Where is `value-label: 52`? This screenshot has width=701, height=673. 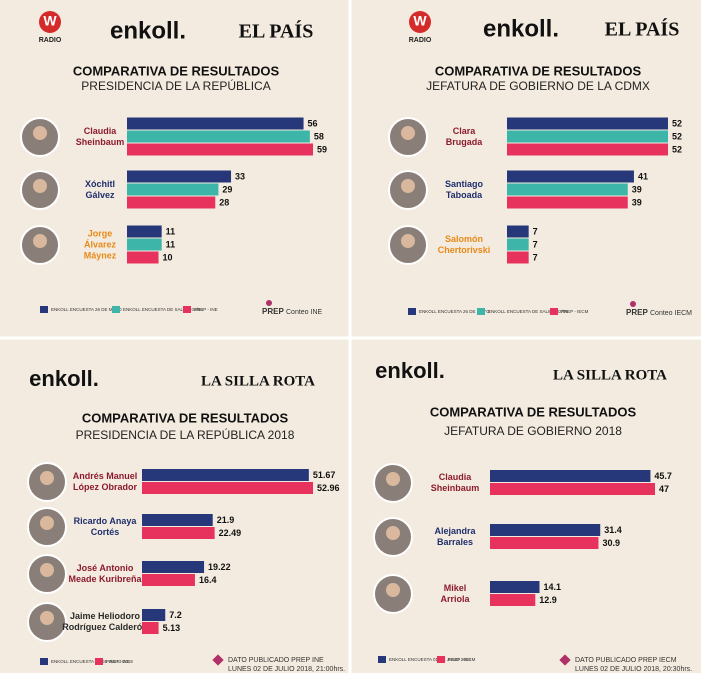
value-label: 52 is located at coordinates (677, 149).